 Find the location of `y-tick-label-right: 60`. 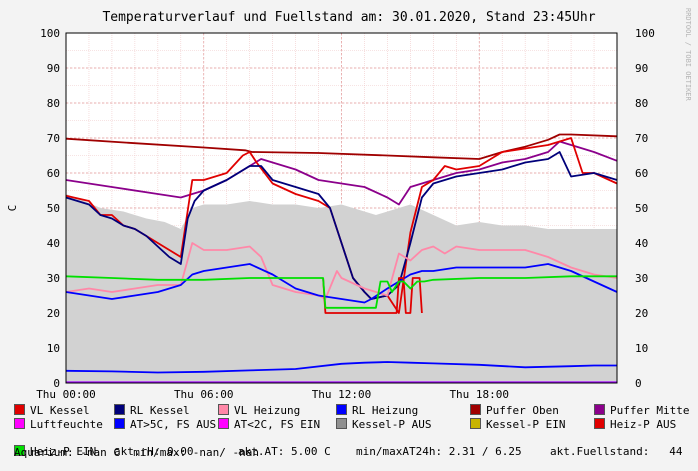

y-tick-label-right: 60 is located at coordinates (641, 173).